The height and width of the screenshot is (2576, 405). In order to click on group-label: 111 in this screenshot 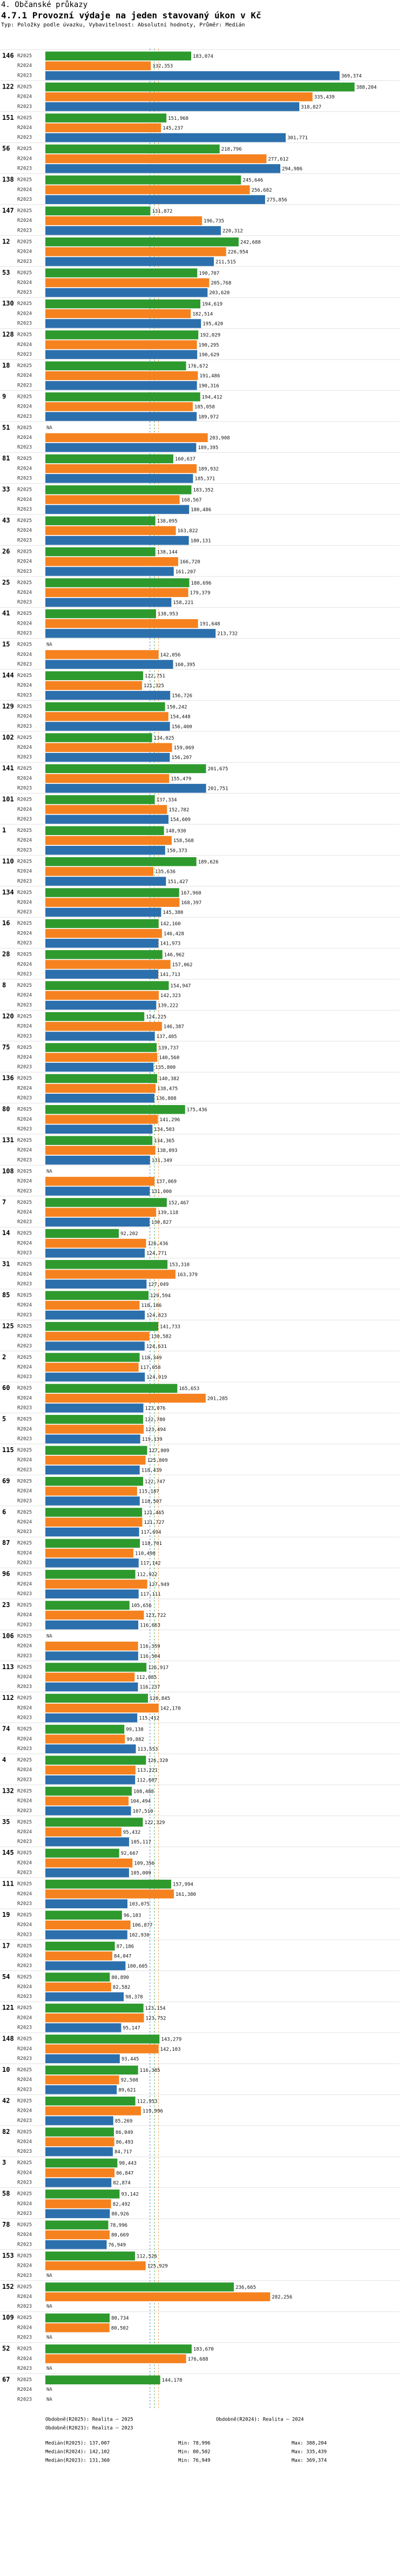, I will do `click(8, 1884)`.